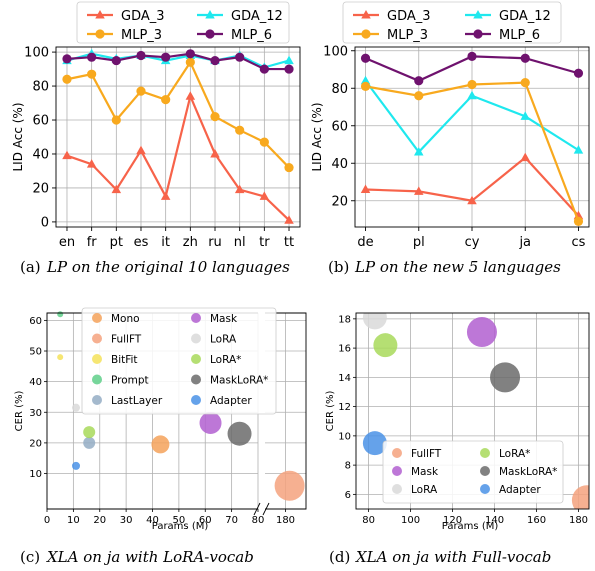 Image resolution: width=595 pixels, height=571 pixels. I want to click on legend-box, so click(179, 361).